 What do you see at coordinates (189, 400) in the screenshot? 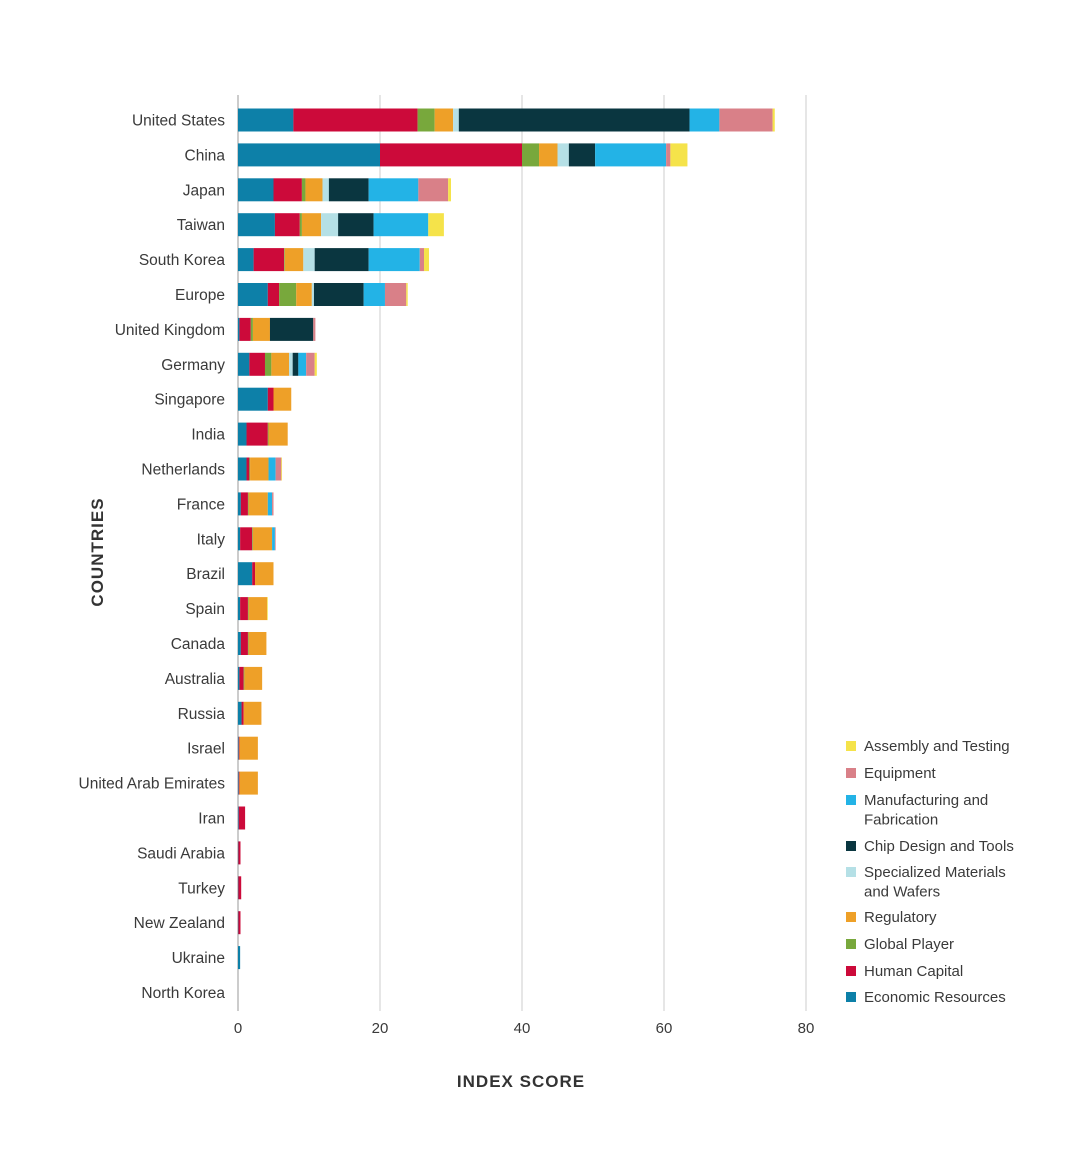
I see `category-label: Singapore` at bounding box center [189, 400].